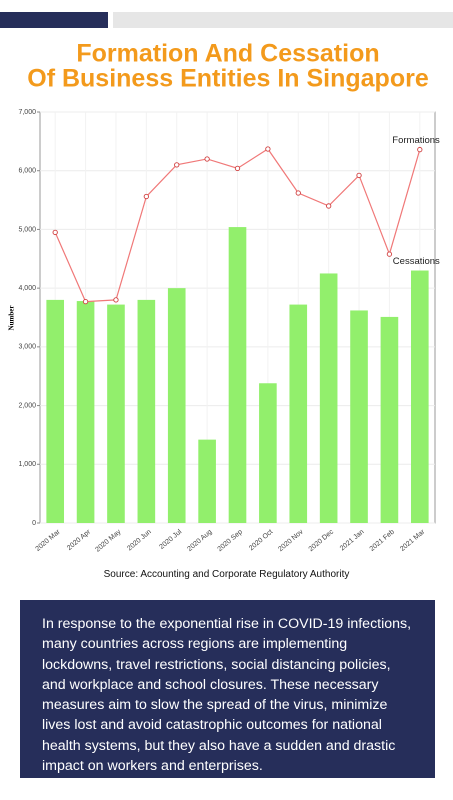  Describe the element at coordinates (352, 541) in the screenshot. I see `x-tick-label: 2021 Jan` at that location.